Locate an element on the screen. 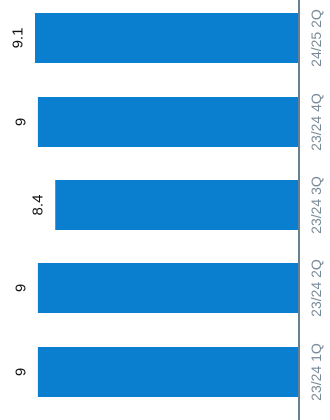 This screenshot has height=420, width=330. value-labels-group: 9 9 8.4 9 9.1 is located at coordinates (28, 202).